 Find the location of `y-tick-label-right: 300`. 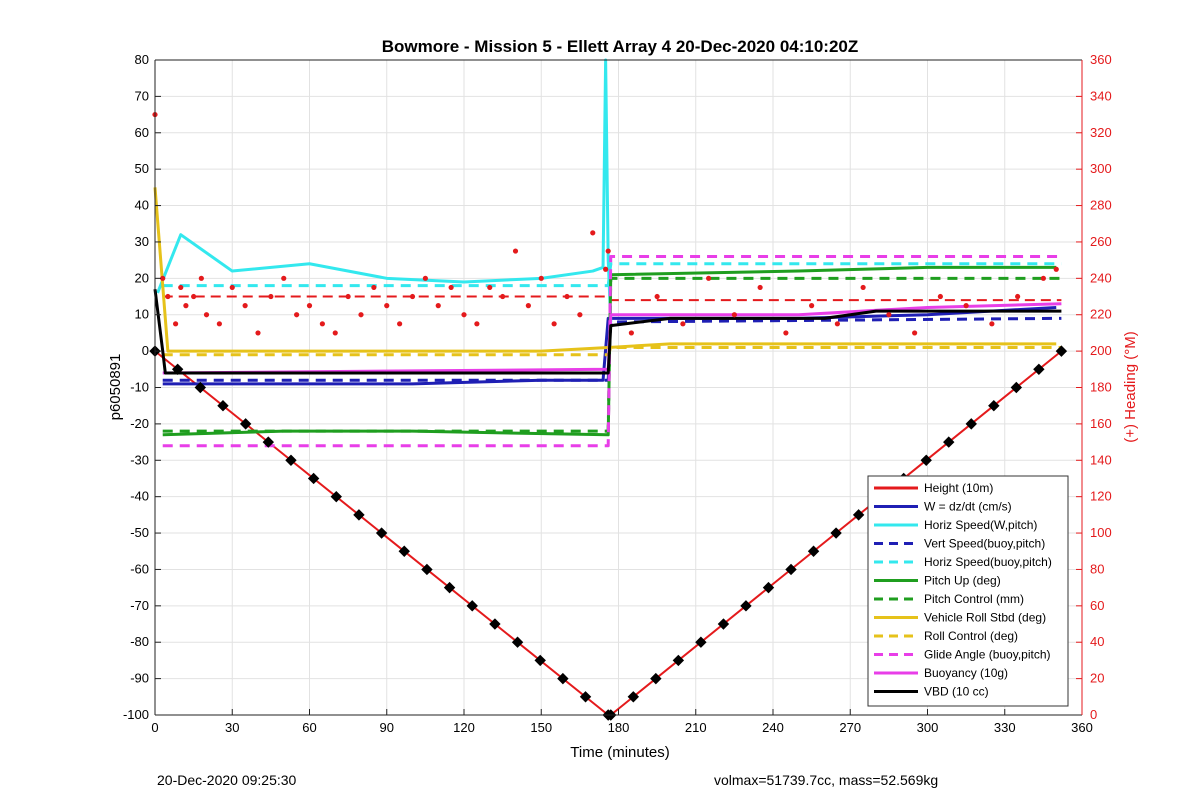

y-tick-label-right: 300 is located at coordinates (1101, 168).